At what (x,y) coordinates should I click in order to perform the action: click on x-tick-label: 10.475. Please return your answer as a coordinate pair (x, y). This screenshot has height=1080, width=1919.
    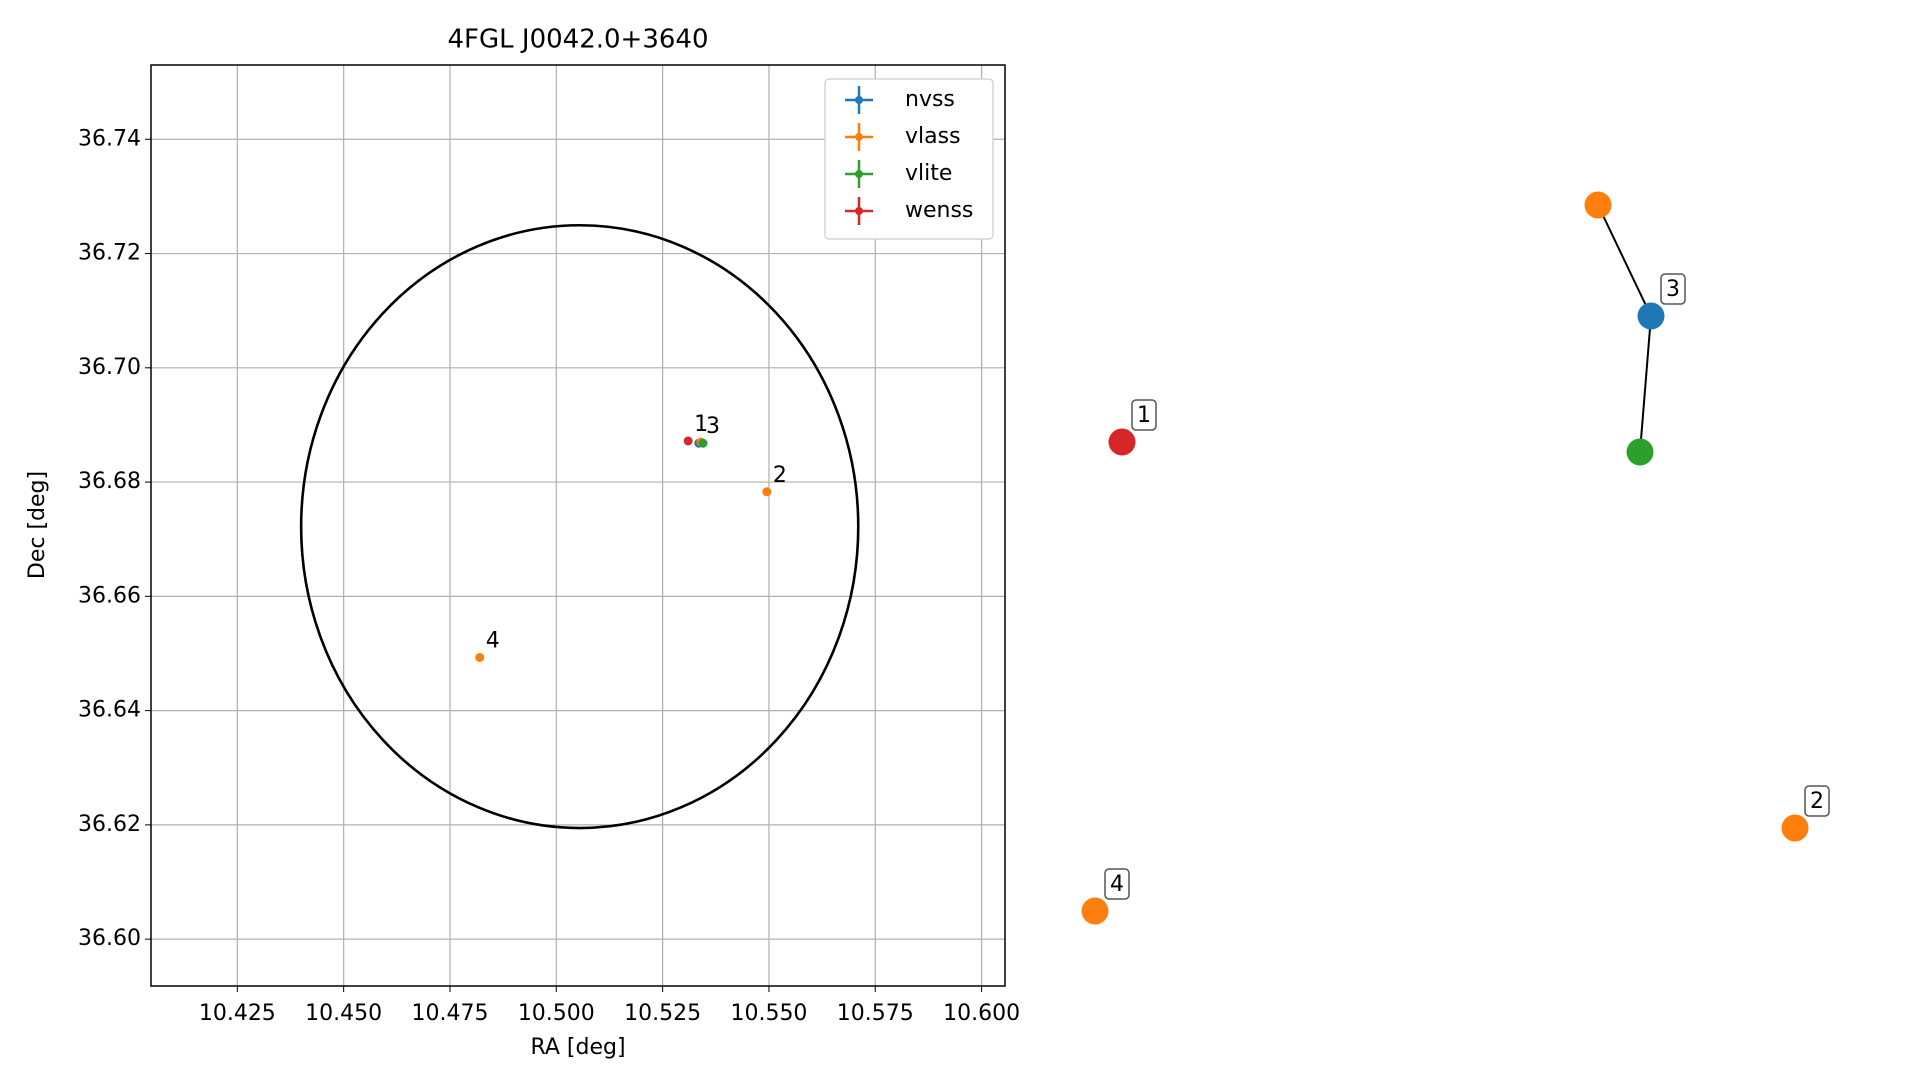
    Looking at the image, I should click on (449, 1013).